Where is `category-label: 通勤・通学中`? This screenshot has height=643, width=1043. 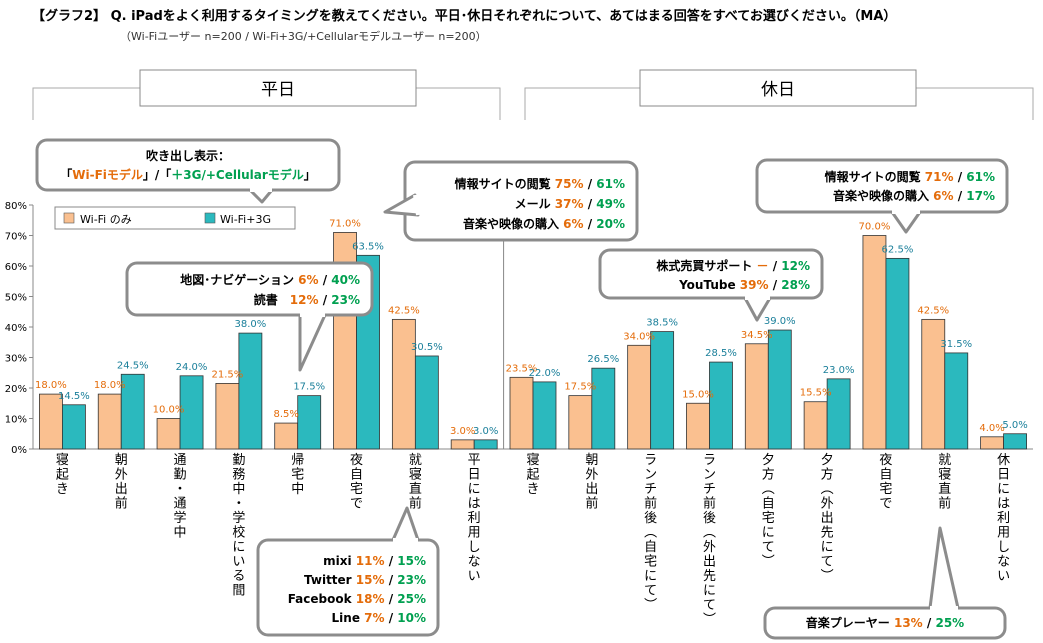
category-label: 通勤・通学中 is located at coordinates (180, 497).